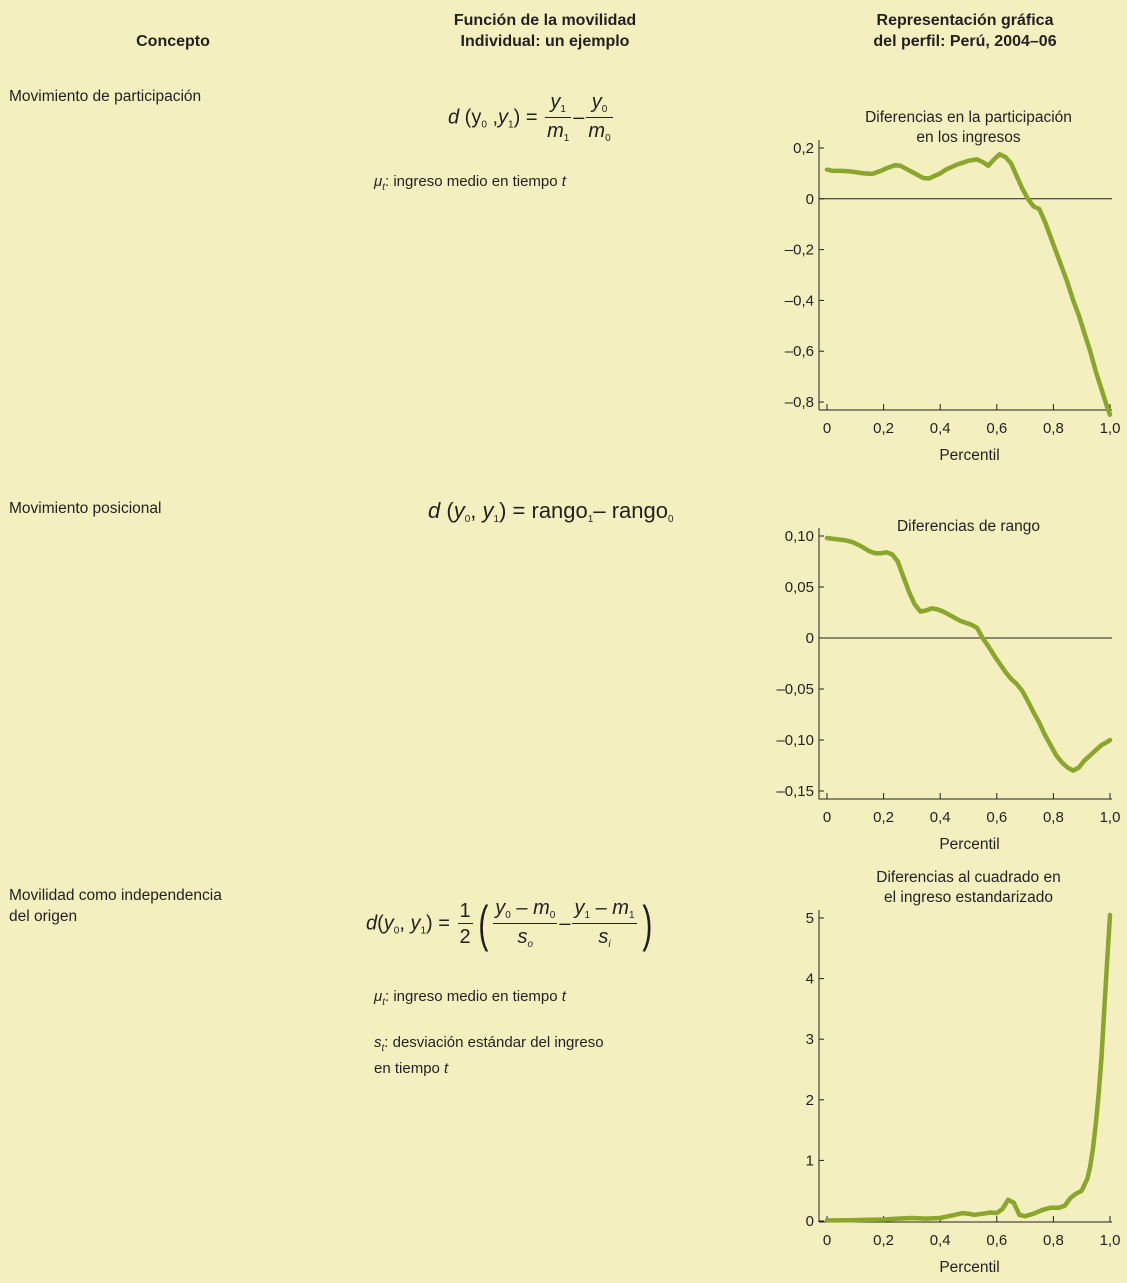 Image resolution: width=1127 pixels, height=1283 pixels. Describe the element at coordinates (965, 41) in the screenshot. I see `header-graph-line2: del perfil: Perú, 2004–06` at that location.